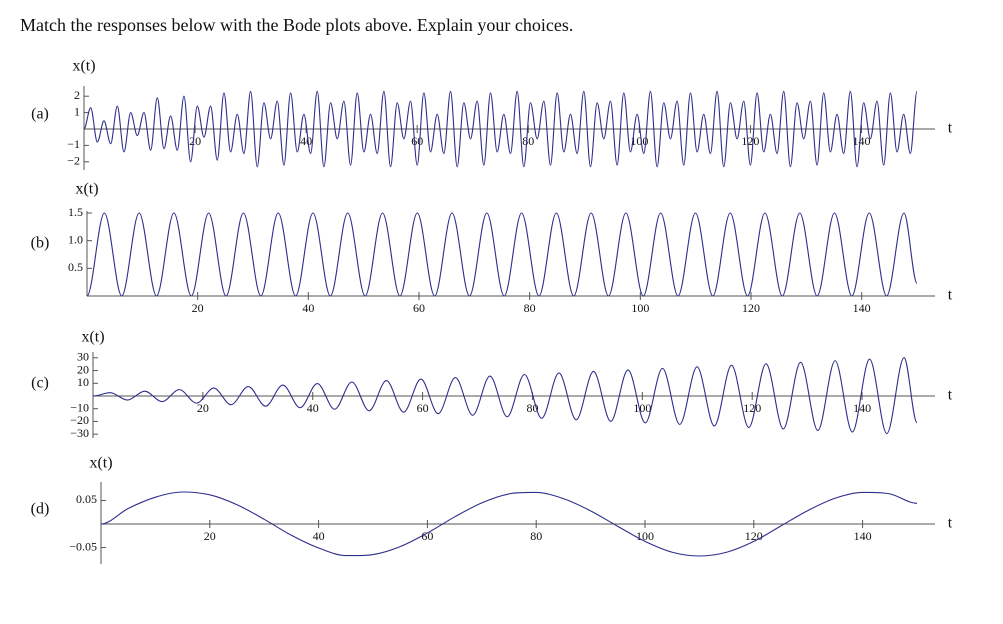 The width and height of the screenshot is (1003, 624). I want to click on y-tick-label: 10, so click(83, 382).